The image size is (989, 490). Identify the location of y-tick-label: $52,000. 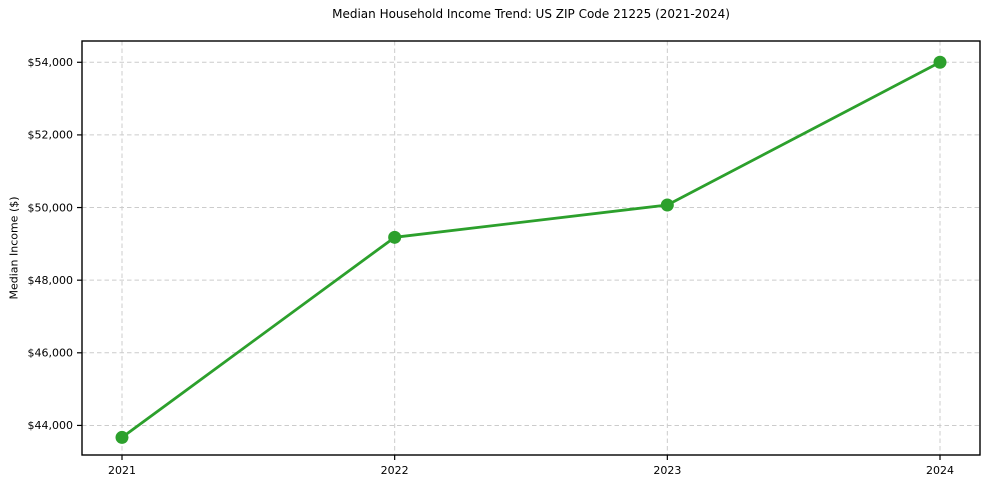
(51, 135).